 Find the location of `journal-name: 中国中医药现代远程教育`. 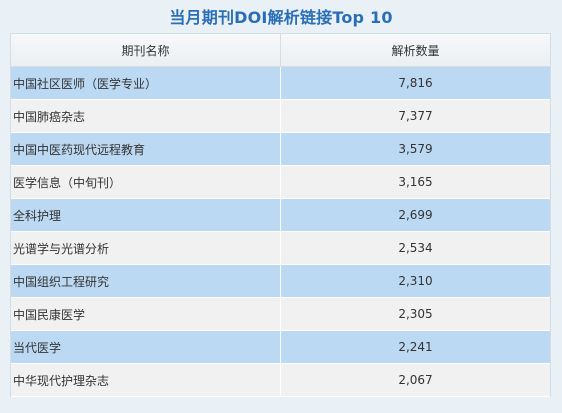

journal-name: 中国中医药现代远程教育 is located at coordinates (146, 149).